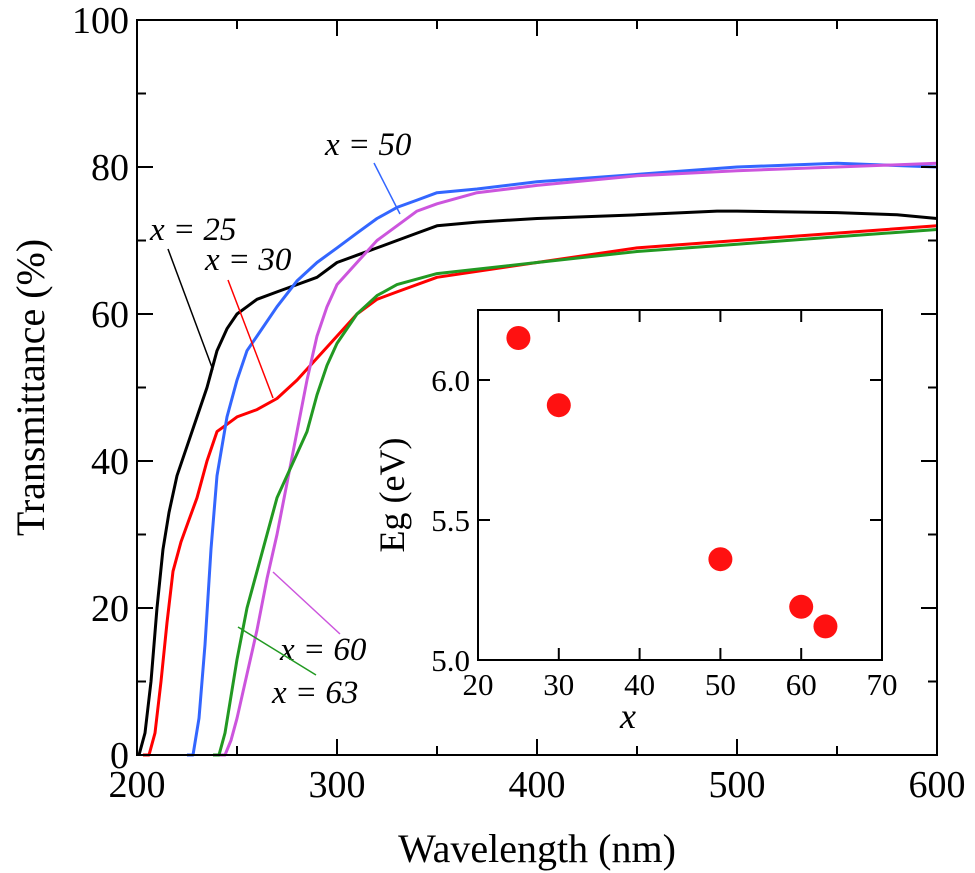  What do you see at coordinates (672, 482) in the screenshot?
I see `inset-points` at bounding box center [672, 482].